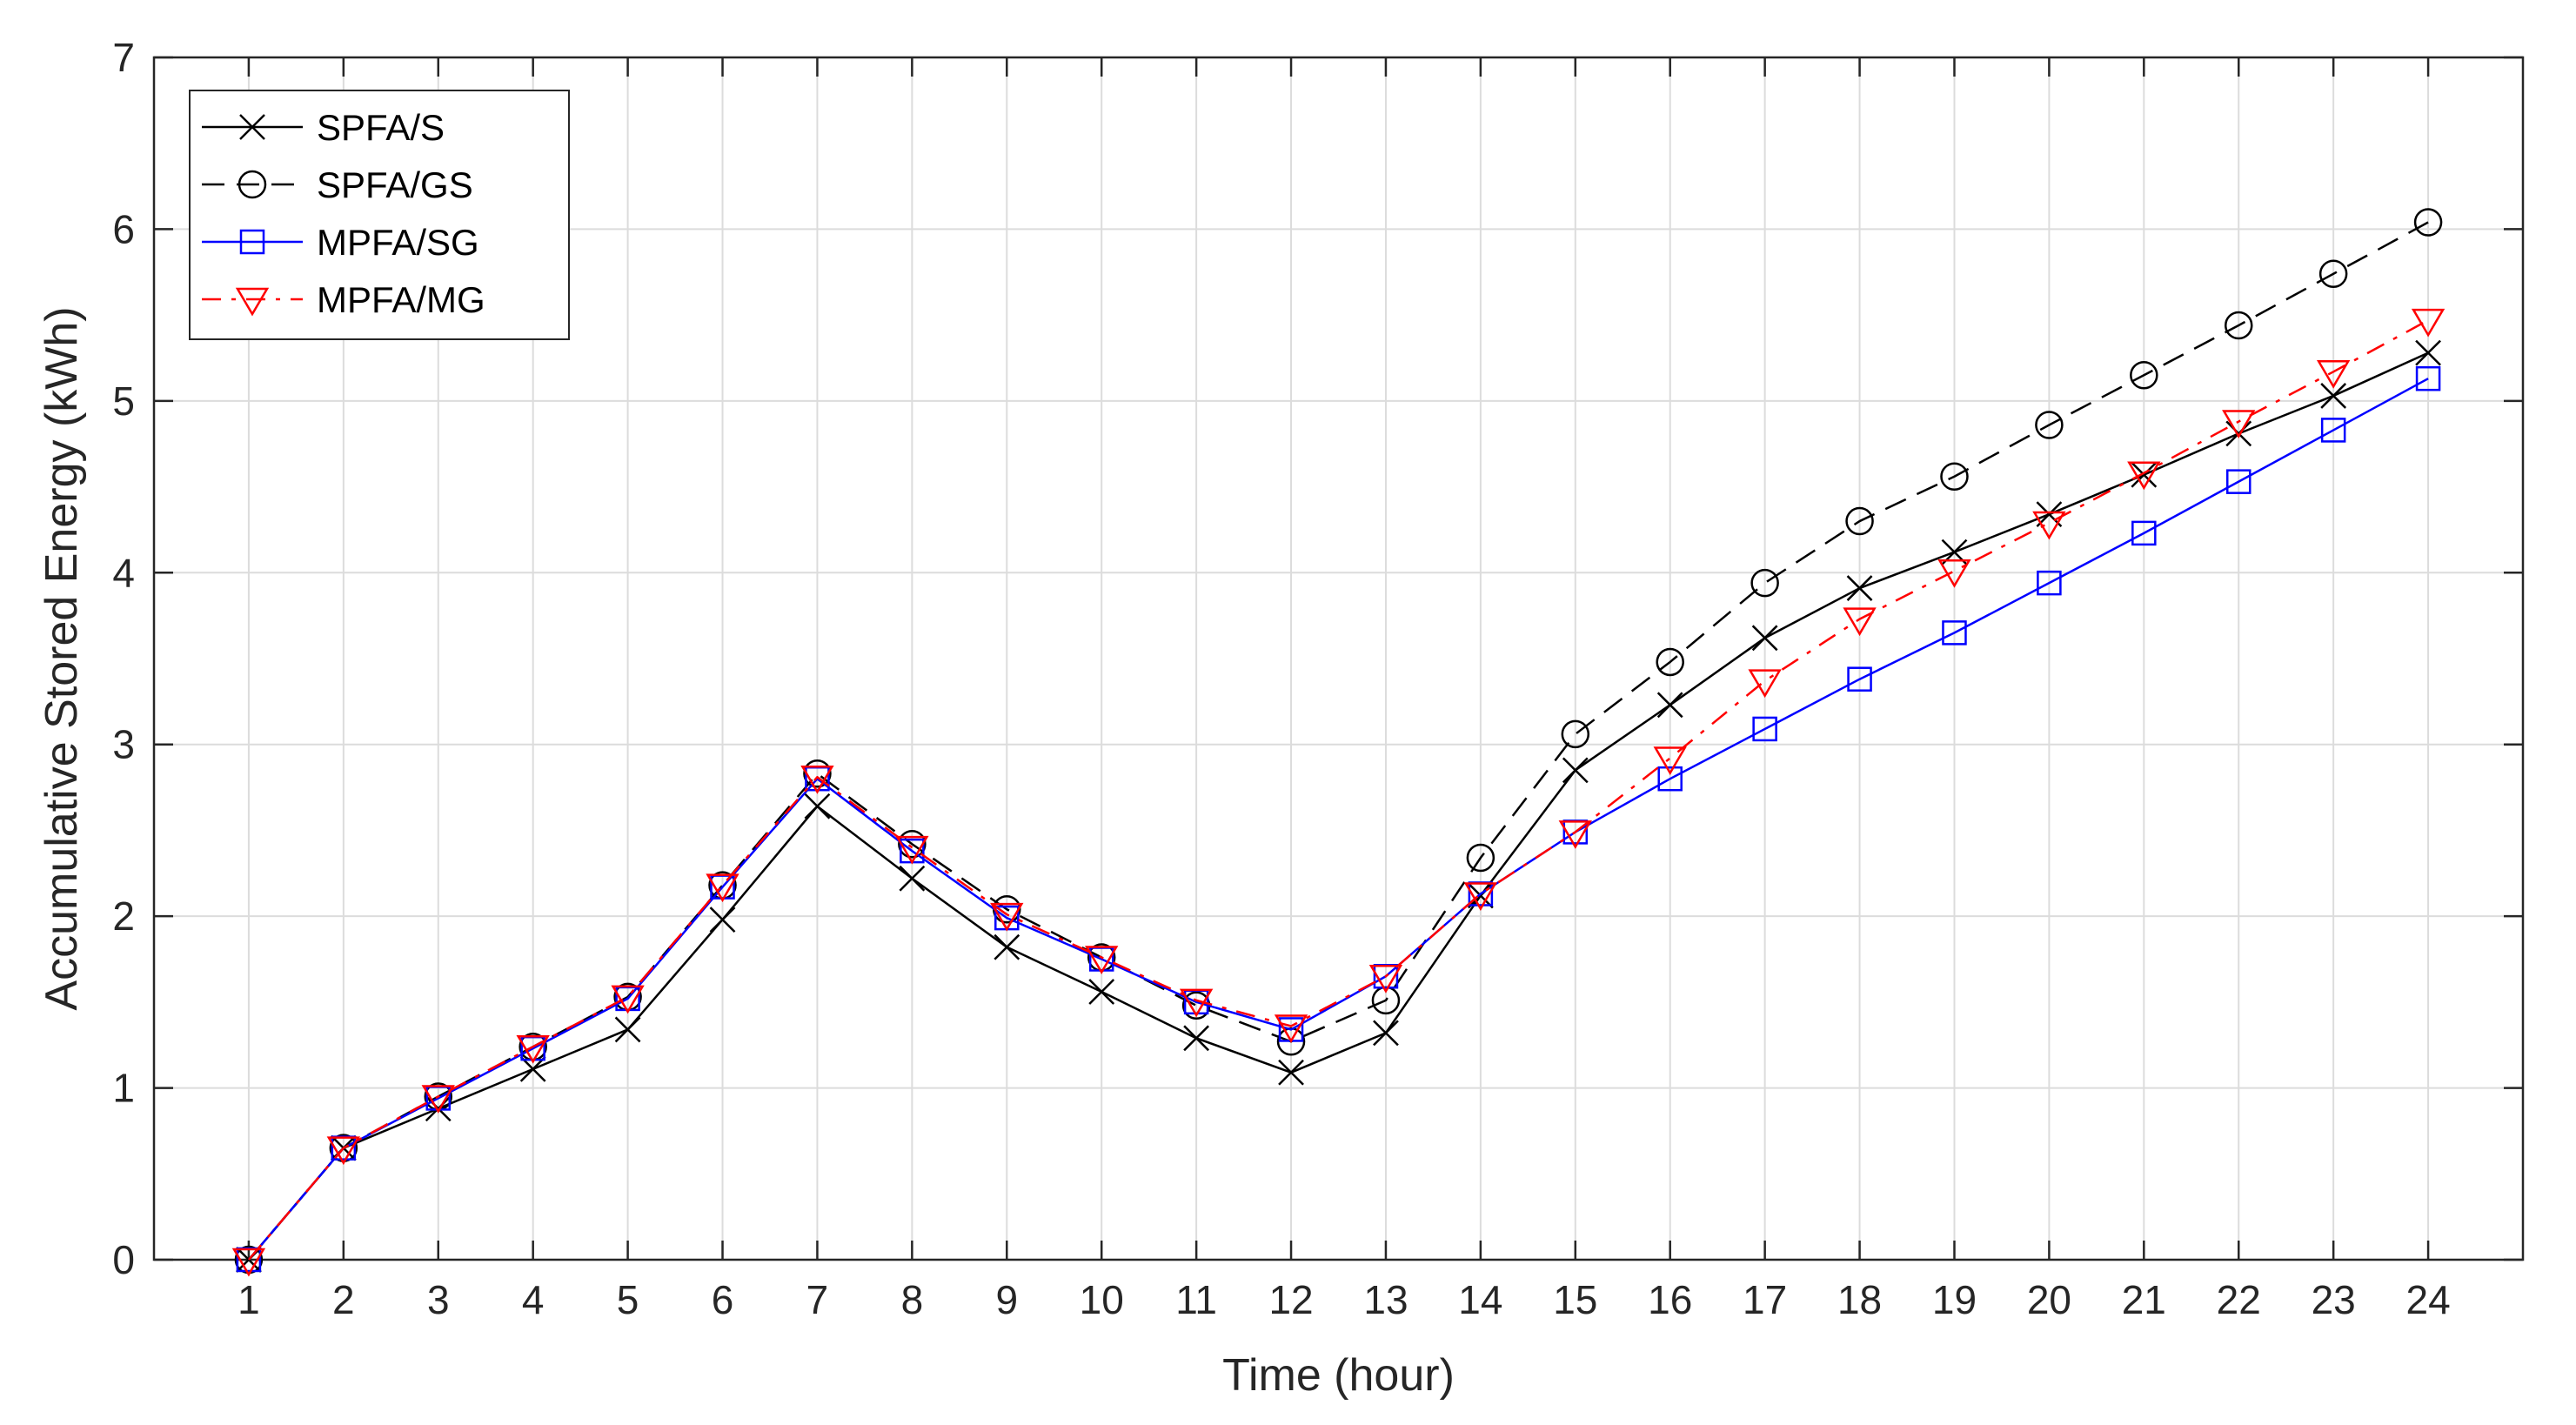 Image resolution: width=2576 pixels, height=1425 pixels. Describe the element at coordinates (337, 185) in the screenshot. I see `legend-item-spfa-gs: SPFA/GS` at that location.